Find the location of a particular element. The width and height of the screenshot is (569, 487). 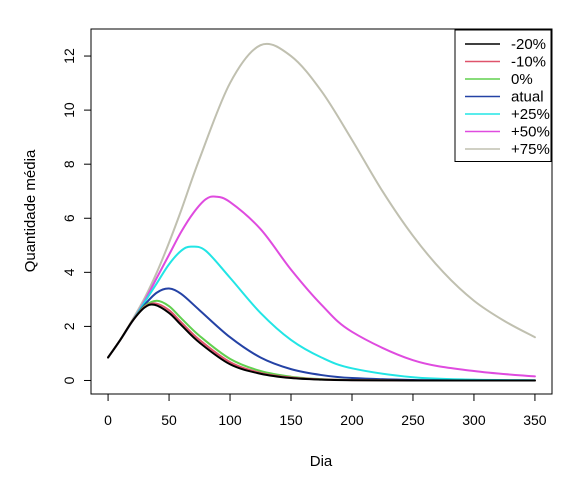

y-tick-label: 6 is located at coordinates (69, 218).